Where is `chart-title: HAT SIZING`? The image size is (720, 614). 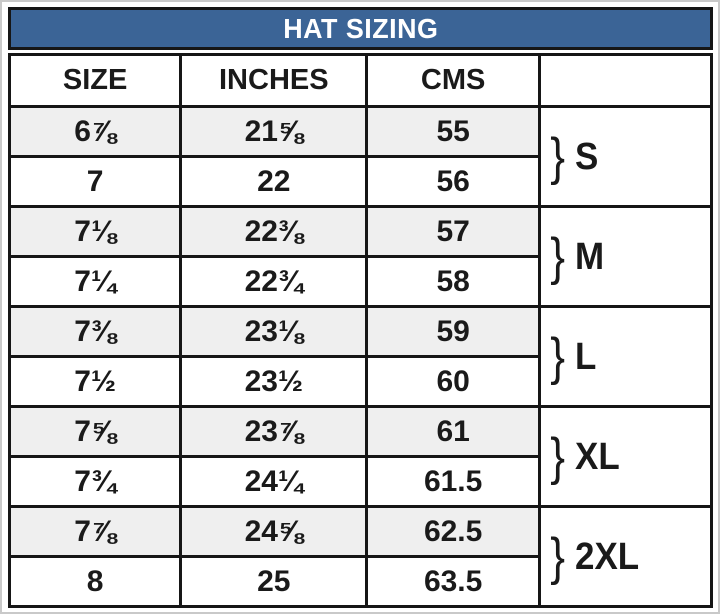
chart-title: HAT SIZING is located at coordinates (360, 28).